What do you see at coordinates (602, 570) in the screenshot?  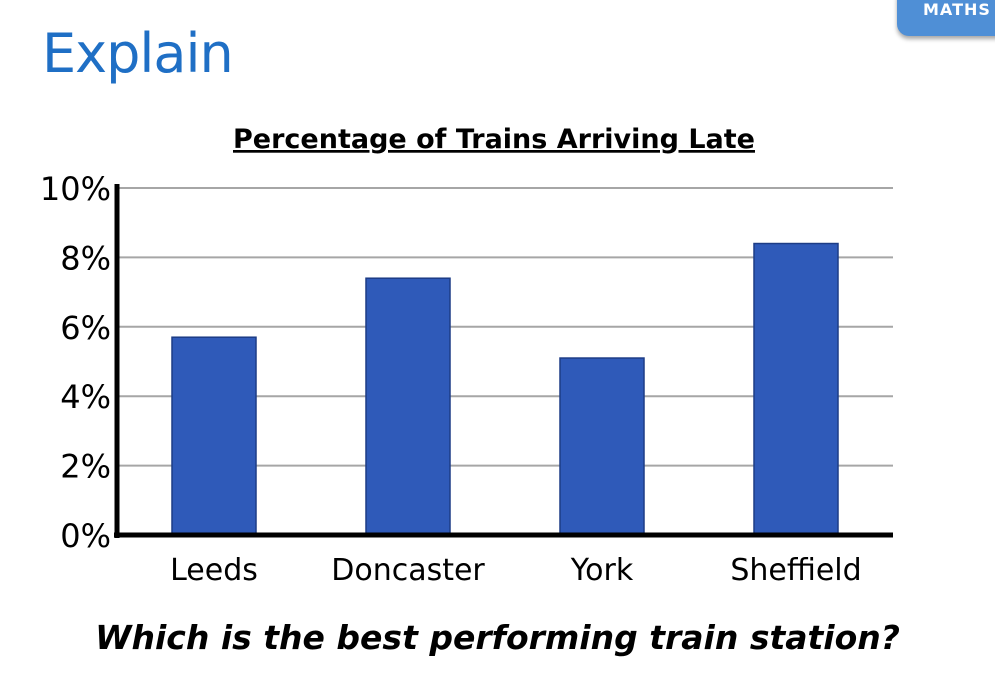 I see `x-tick-label: York` at bounding box center [602, 570].